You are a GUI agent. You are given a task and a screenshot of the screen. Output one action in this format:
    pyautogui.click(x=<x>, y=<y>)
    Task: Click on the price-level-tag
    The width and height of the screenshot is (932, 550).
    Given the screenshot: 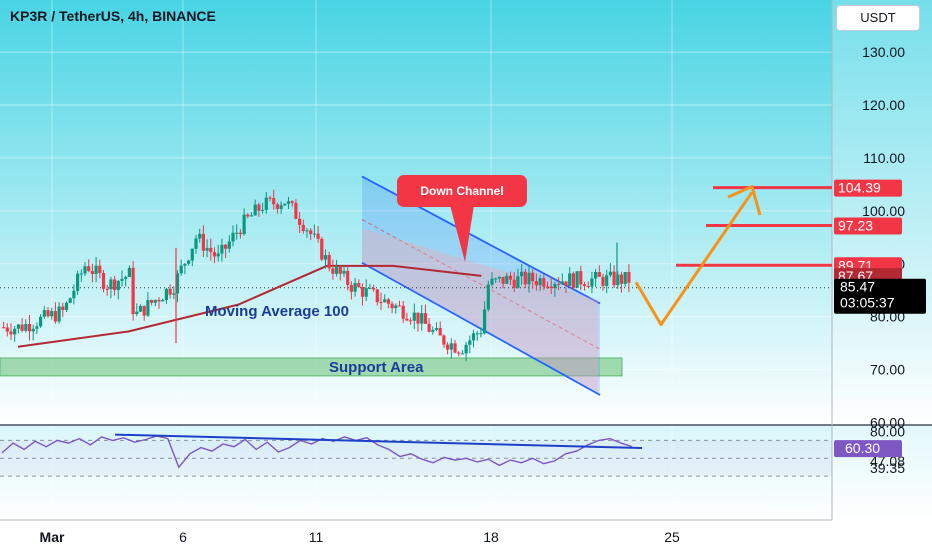 What is the action you would take?
    pyautogui.click(x=868, y=188)
    